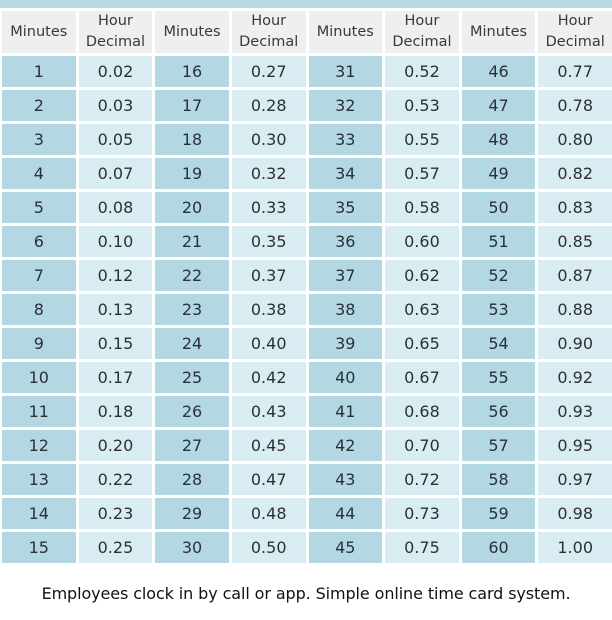  I want to click on hour-decimal-cell: 0.70, so click(422, 445).